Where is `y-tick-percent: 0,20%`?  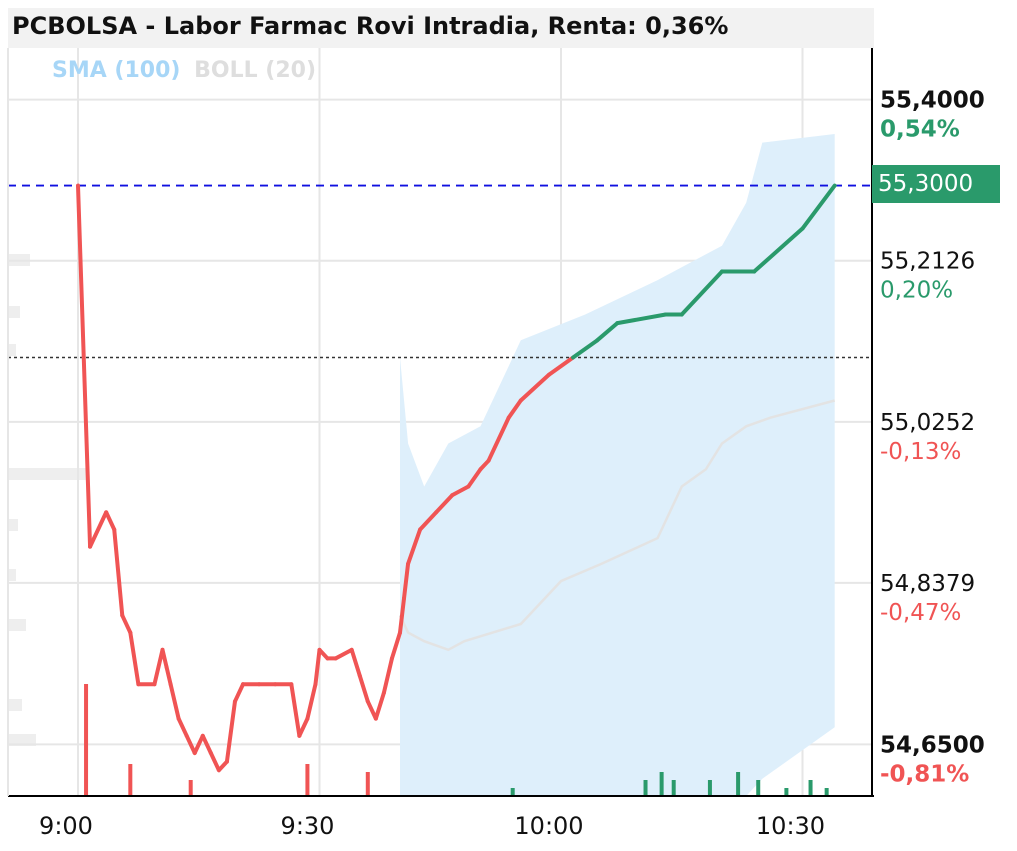
y-tick-percent: 0,20% is located at coordinates (916, 291).